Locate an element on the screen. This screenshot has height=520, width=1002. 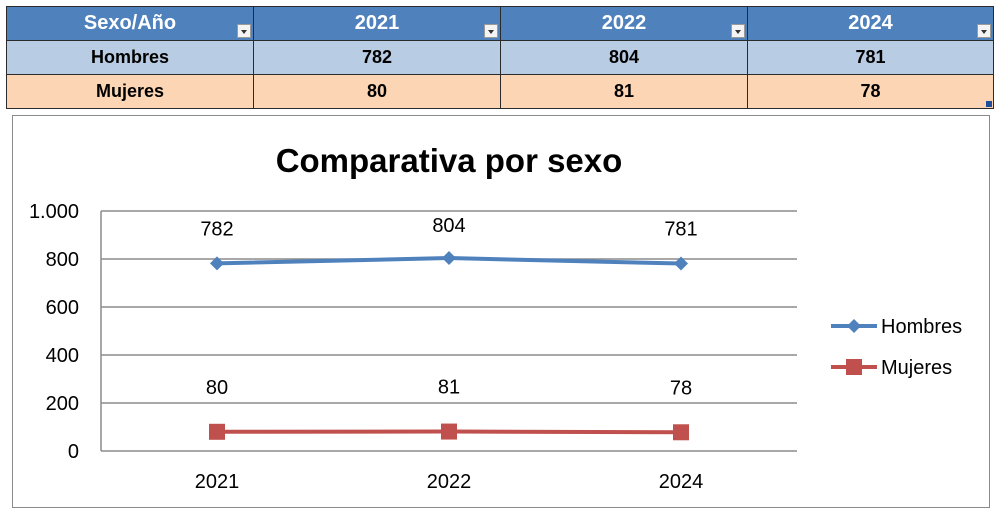
chart-title: Comparativa por sexo is located at coordinates (449, 160).